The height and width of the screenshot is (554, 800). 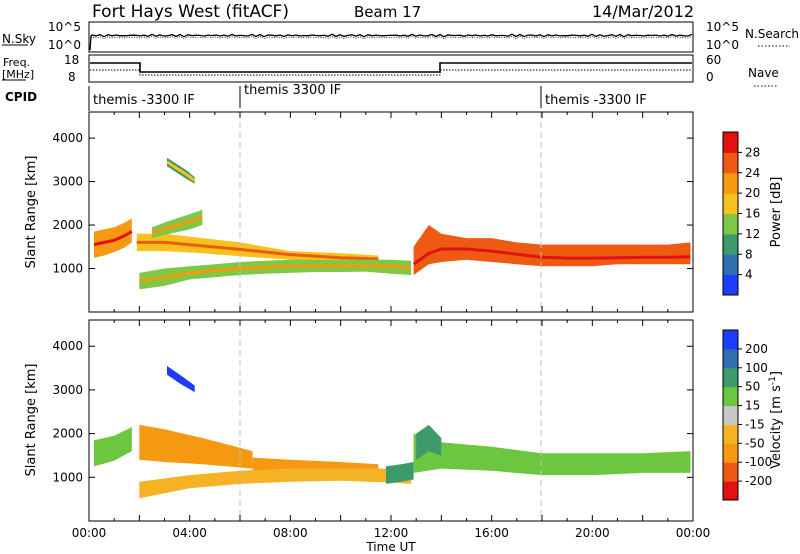 I want to click on power-colorbar-tick-label: 28, so click(x=752, y=152).